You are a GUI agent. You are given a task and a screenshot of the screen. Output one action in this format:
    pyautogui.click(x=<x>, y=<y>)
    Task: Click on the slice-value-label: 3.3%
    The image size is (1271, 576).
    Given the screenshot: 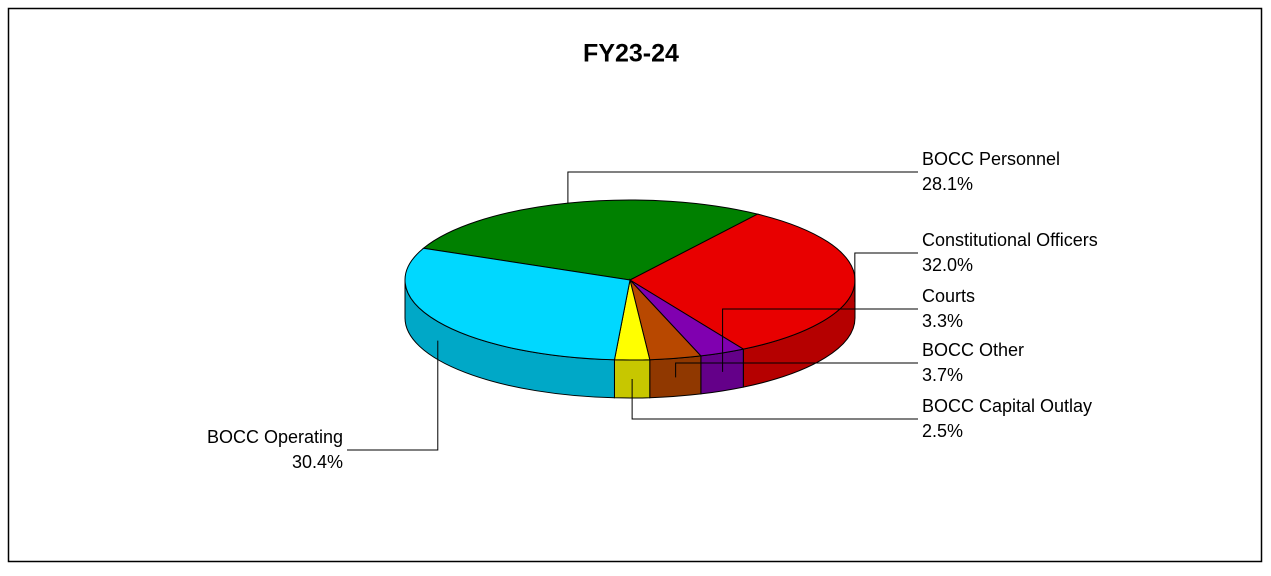 What is the action you would take?
    pyautogui.click(x=942, y=321)
    